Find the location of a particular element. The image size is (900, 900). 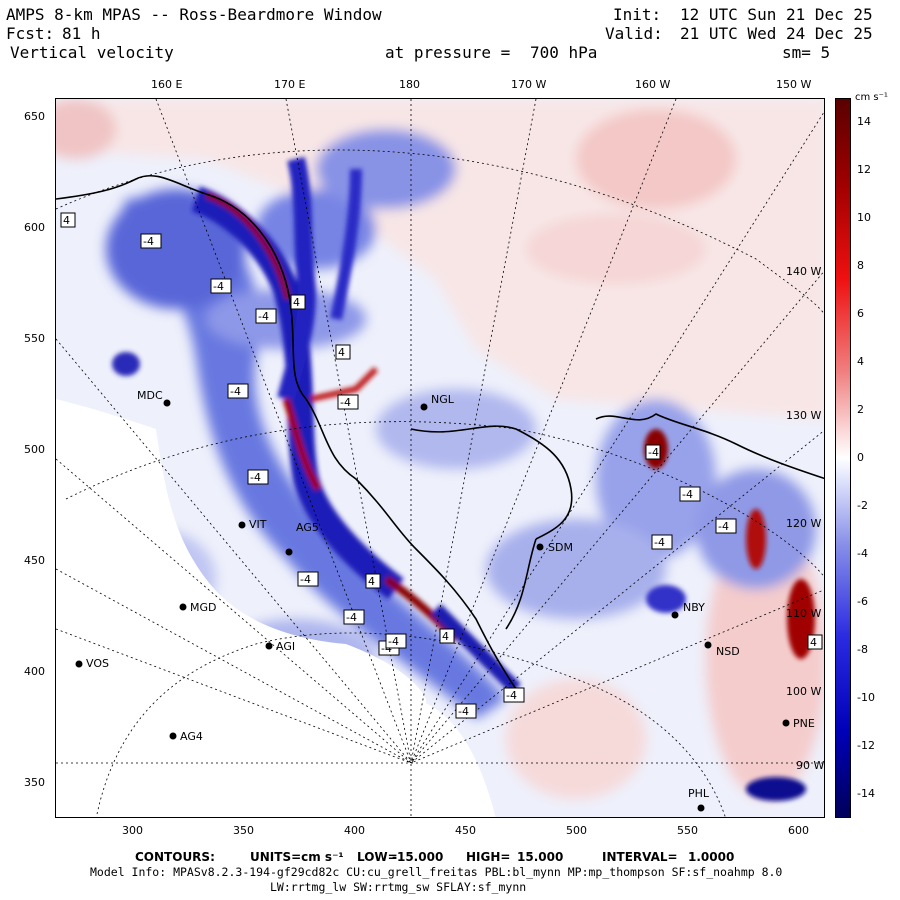

station-vit: VIT is located at coordinates (258, 524).